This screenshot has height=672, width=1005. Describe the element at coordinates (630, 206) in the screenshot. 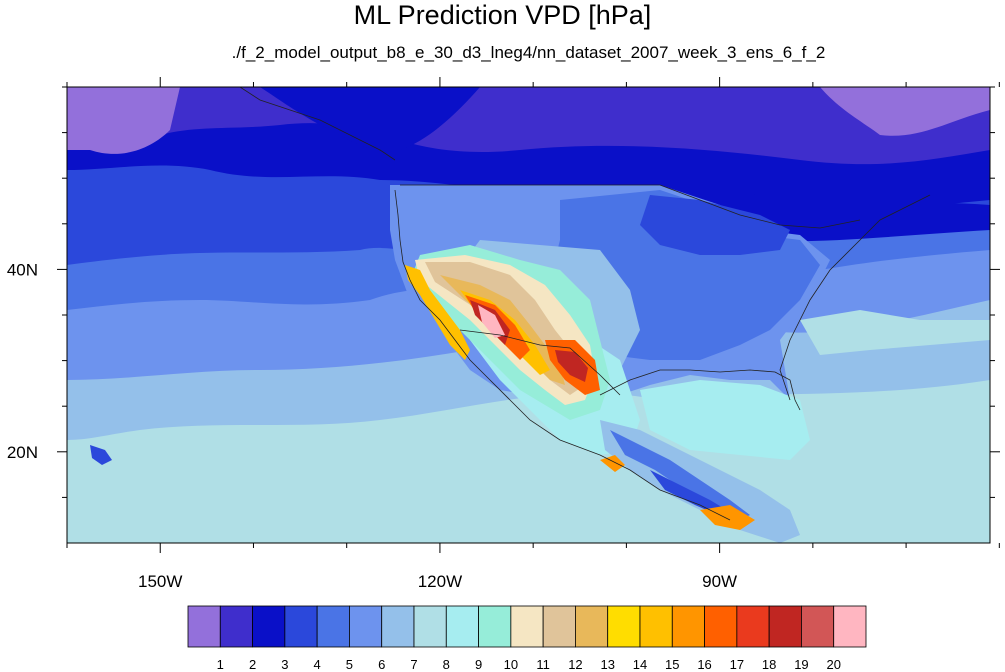

I see `border-us-canada` at that location.